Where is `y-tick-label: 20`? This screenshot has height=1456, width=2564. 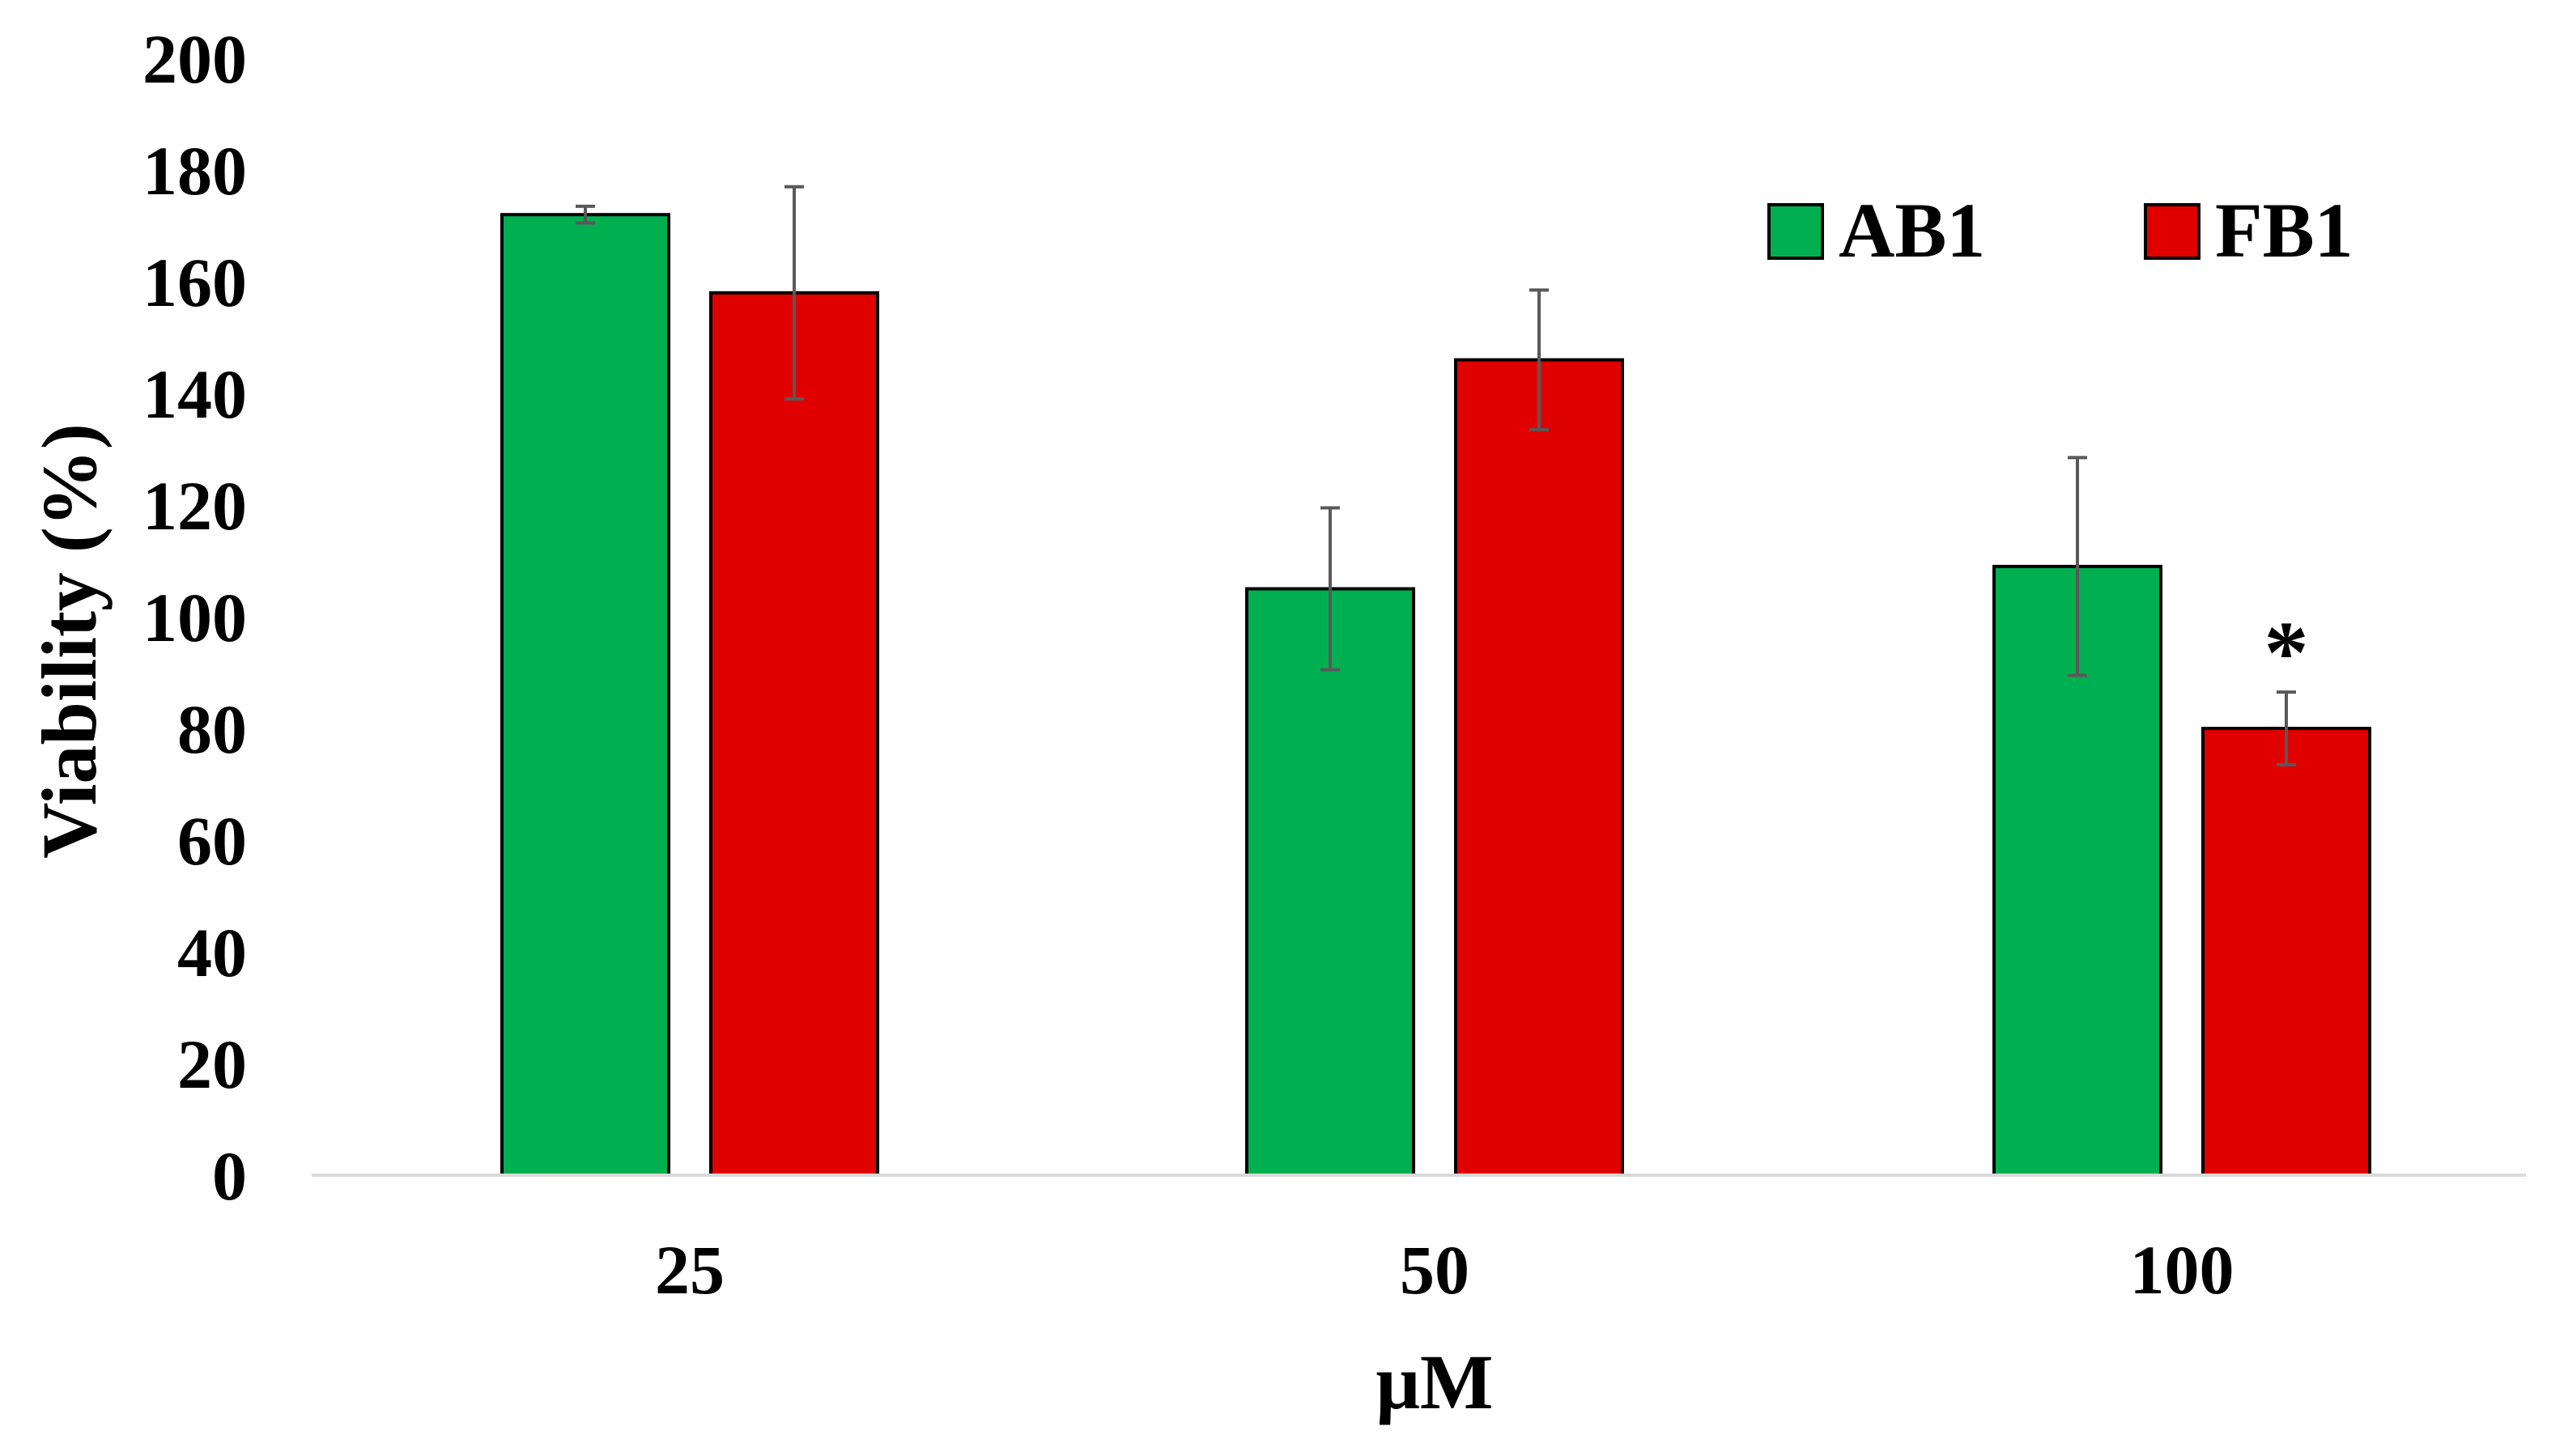 y-tick-label: 20 is located at coordinates (212, 1064).